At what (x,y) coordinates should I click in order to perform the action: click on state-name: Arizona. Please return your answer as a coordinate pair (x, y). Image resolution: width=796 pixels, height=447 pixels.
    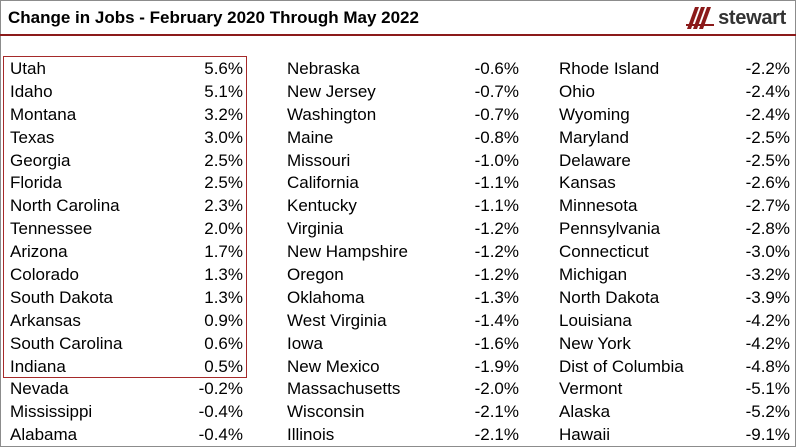
    Looking at the image, I should click on (39, 252).